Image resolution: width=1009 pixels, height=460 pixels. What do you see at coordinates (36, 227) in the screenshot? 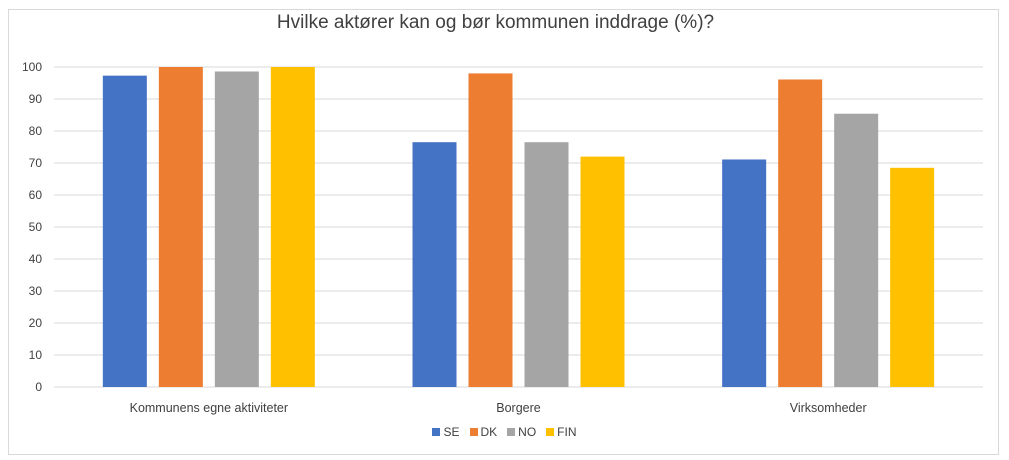
I see `y-tick-label: 50` at bounding box center [36, 227].